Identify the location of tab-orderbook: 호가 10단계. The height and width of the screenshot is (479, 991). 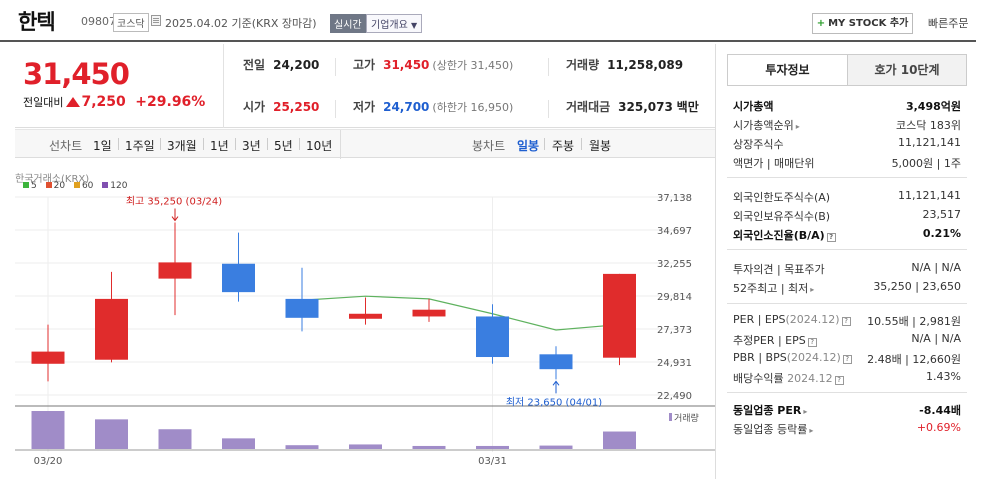
(906, 70).